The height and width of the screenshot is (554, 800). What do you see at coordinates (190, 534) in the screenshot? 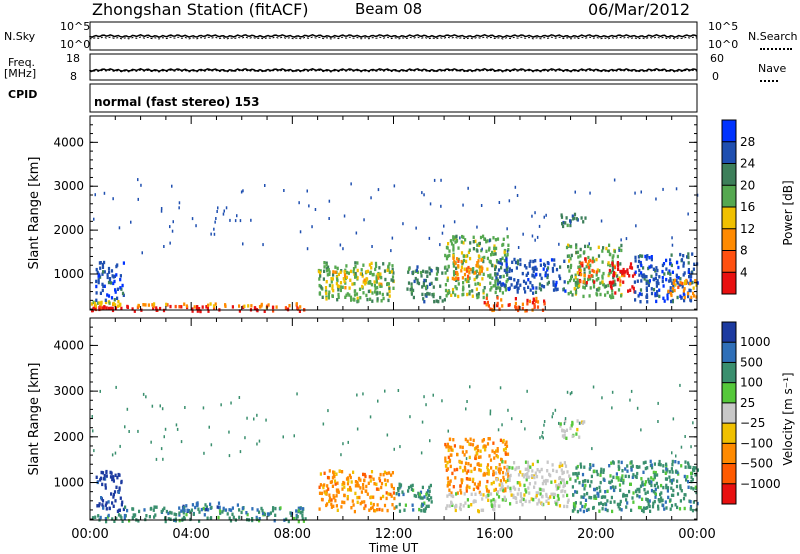
I see `xtick-label: 04:00` at bounding box center [190, 534].